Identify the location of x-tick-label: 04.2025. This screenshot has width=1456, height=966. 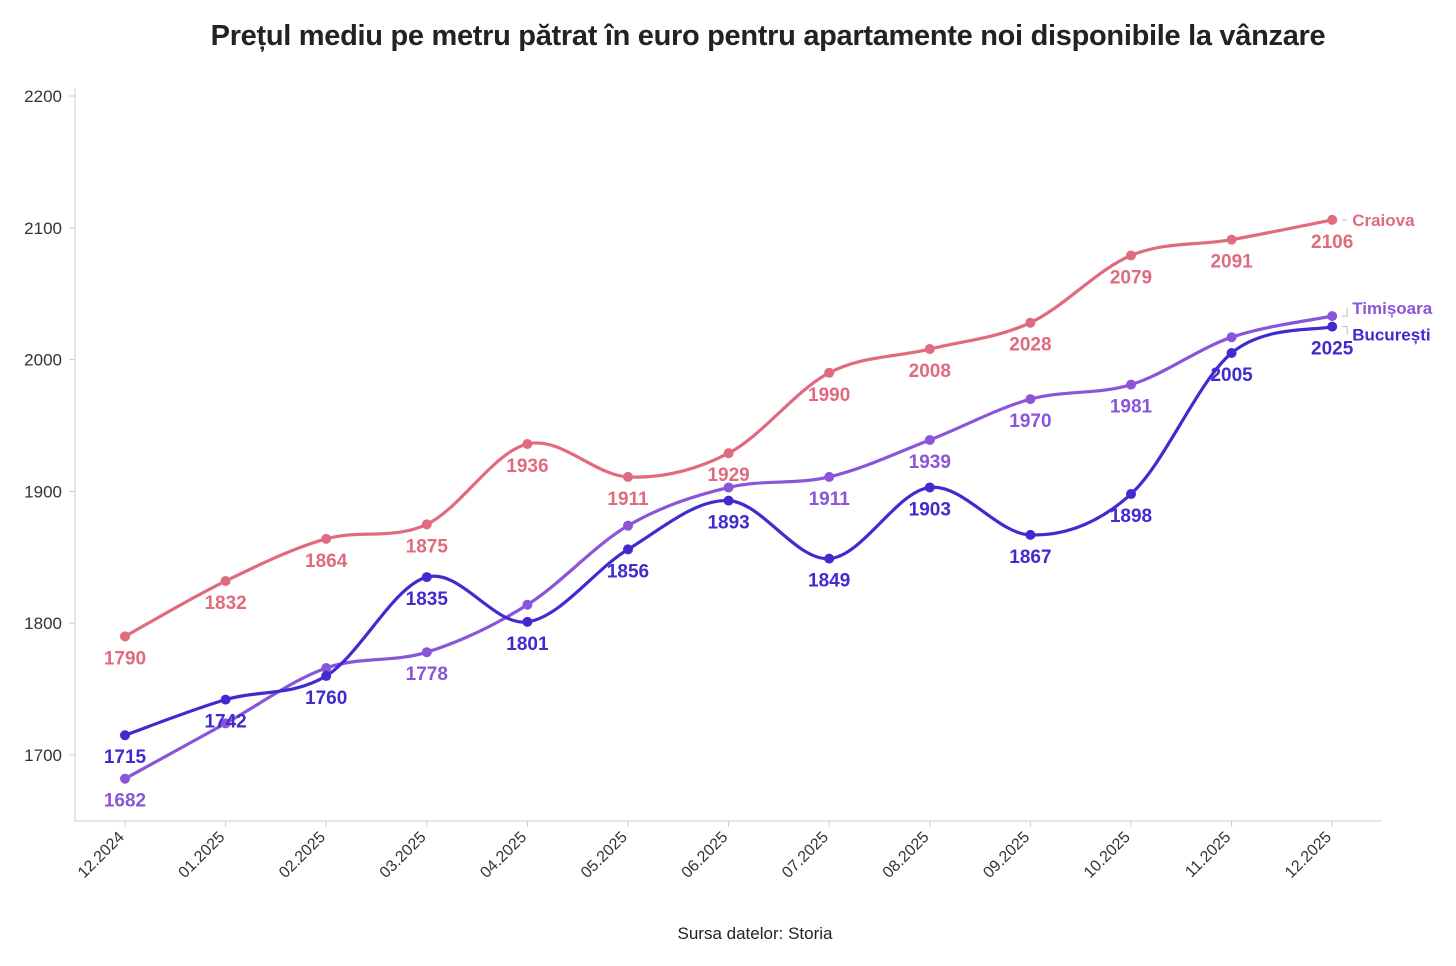
(503, 855).